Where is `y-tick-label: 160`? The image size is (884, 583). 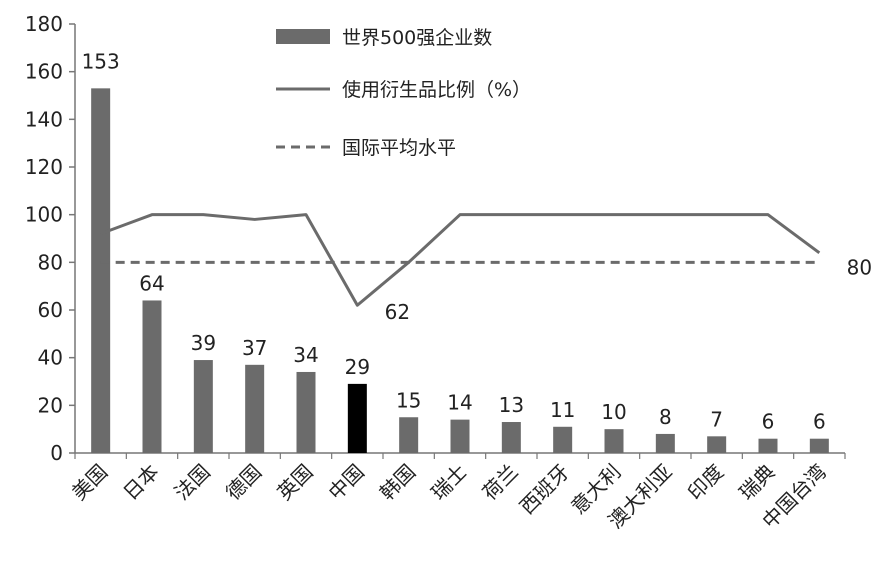
y-tick-label: 160 is located at coordinates (44, 72).